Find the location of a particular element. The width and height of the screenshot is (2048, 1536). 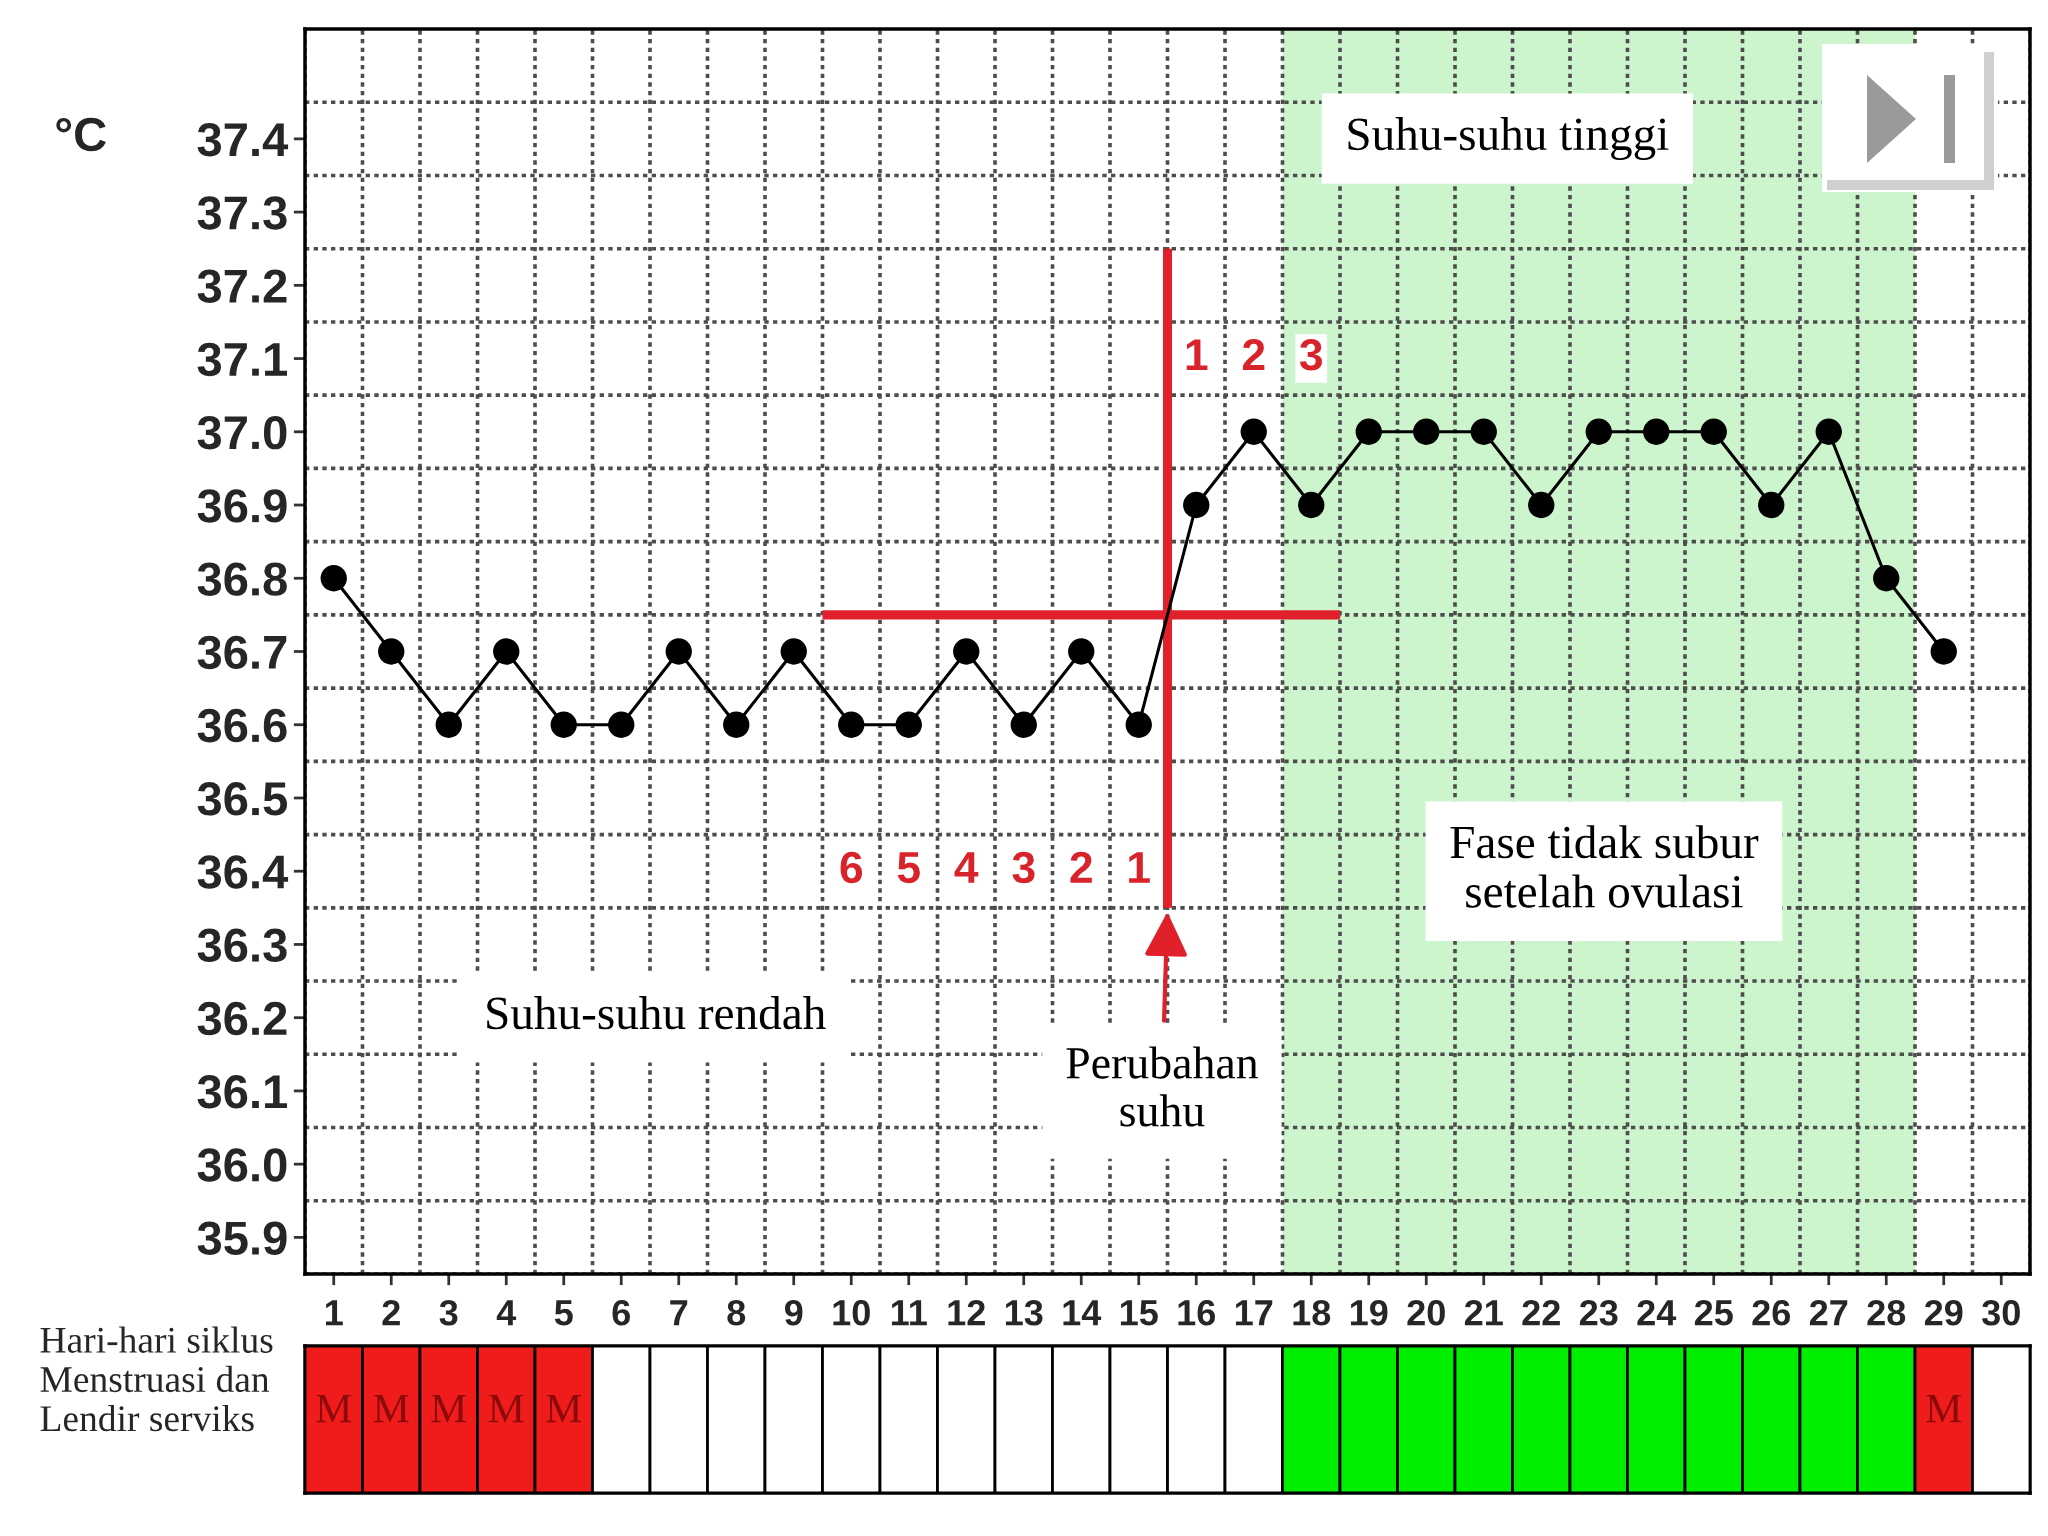

annotation: Perubahan suhu is located at coordinates (1162, 1086).